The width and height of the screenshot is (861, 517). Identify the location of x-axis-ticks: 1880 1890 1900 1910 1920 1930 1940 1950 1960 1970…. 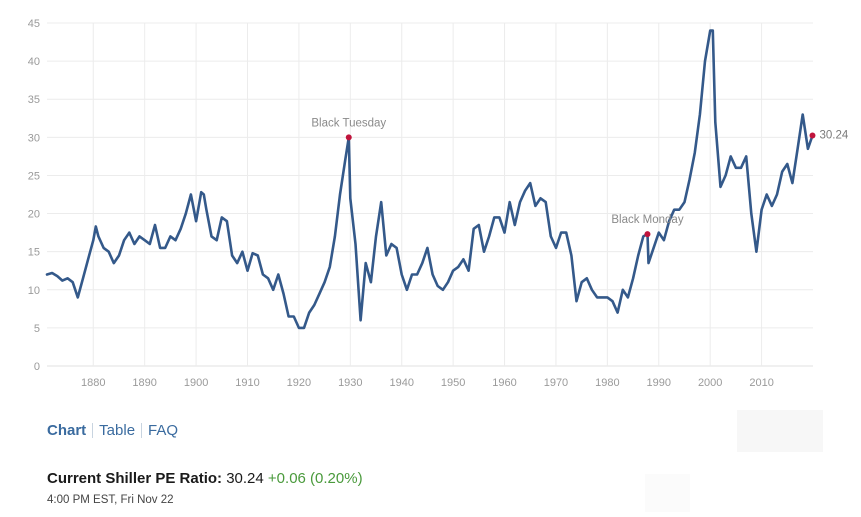
(427, 383).